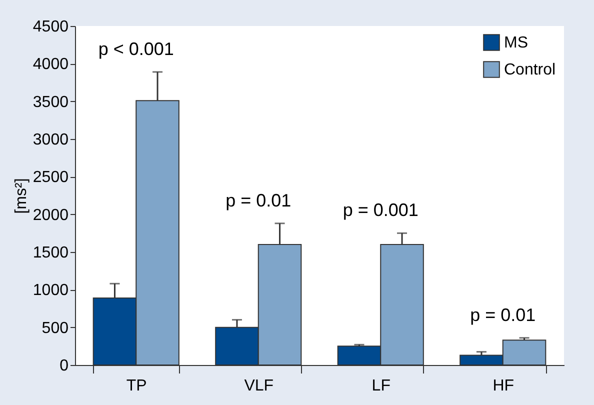 The width and height of the screenshot is (594, 405). What do you see at coordinates (381, 386) in the screenshot?
I see `x-tick-label: LF` at bounding box center [381, 386].